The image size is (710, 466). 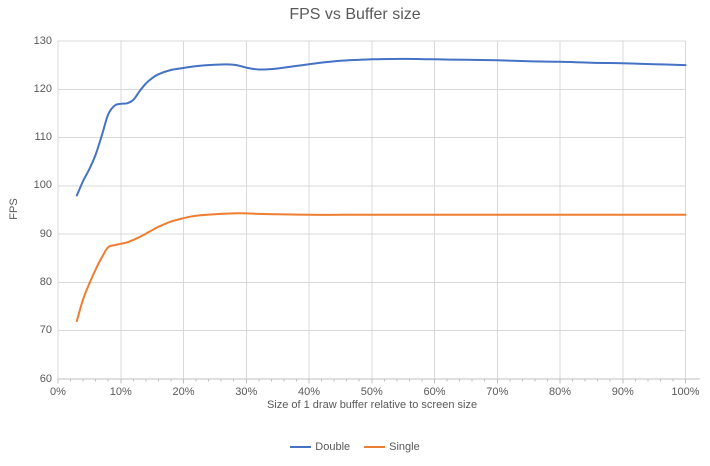 I want to click on x-axis-tick-label-90%: 90%, so click(x=622, y=392).